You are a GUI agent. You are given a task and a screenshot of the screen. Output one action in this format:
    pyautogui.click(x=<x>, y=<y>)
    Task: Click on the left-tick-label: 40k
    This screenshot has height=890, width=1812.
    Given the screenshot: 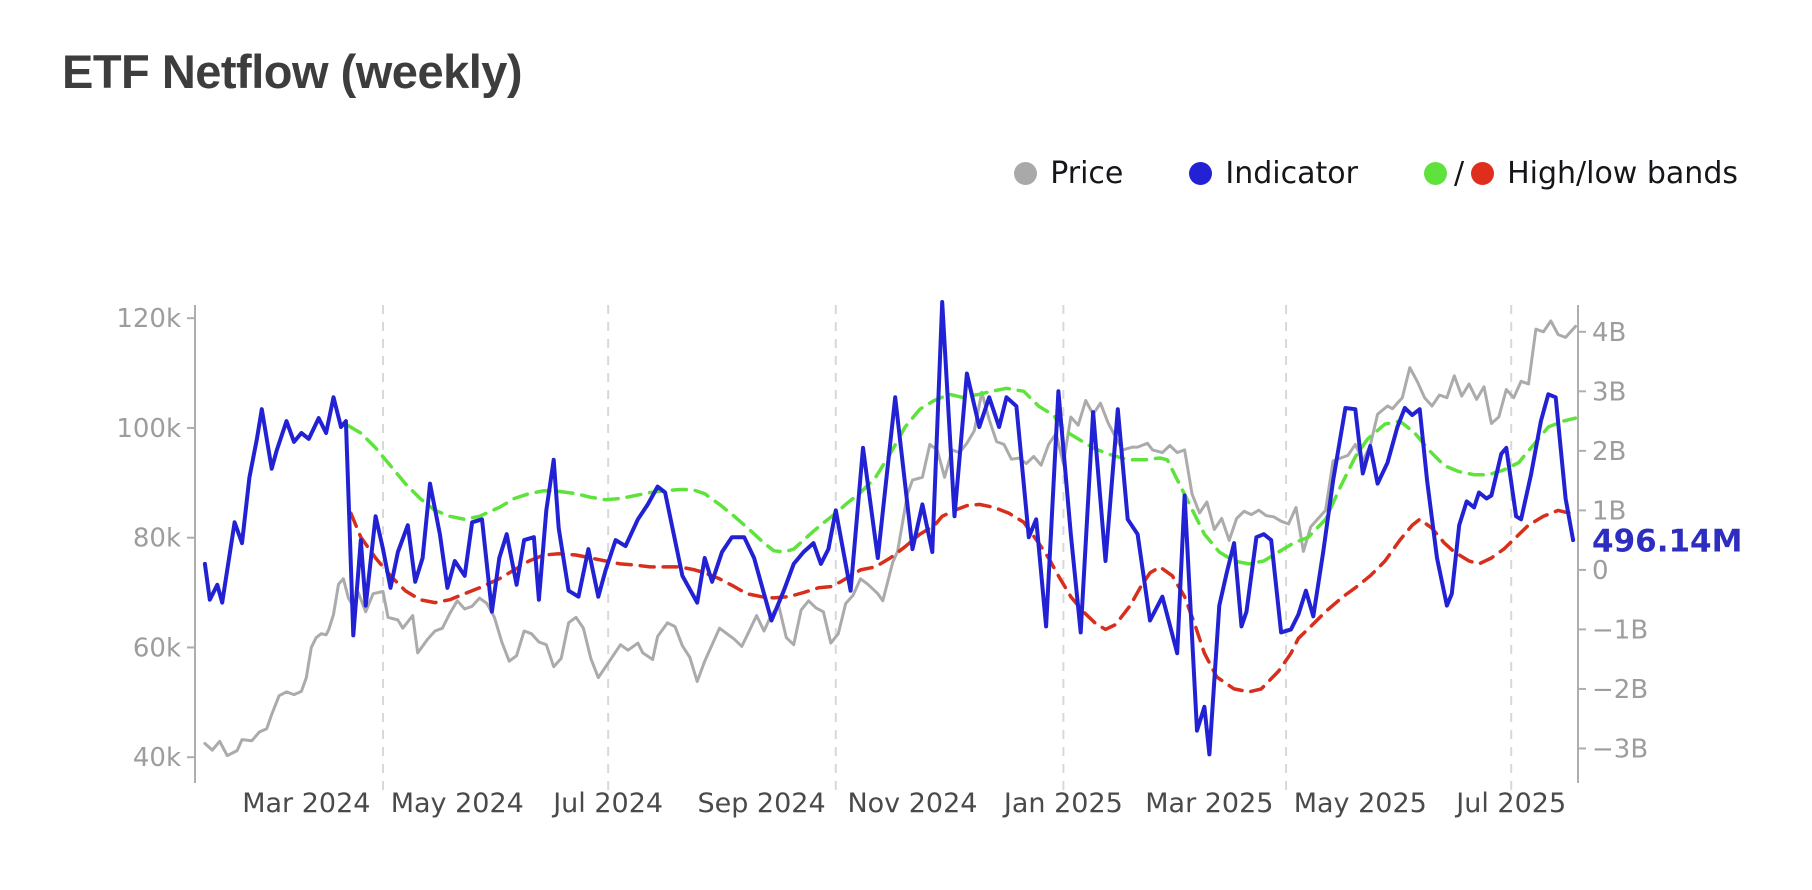 What is the action you would take?
    pyautogui.click(x=157, y=758)
    